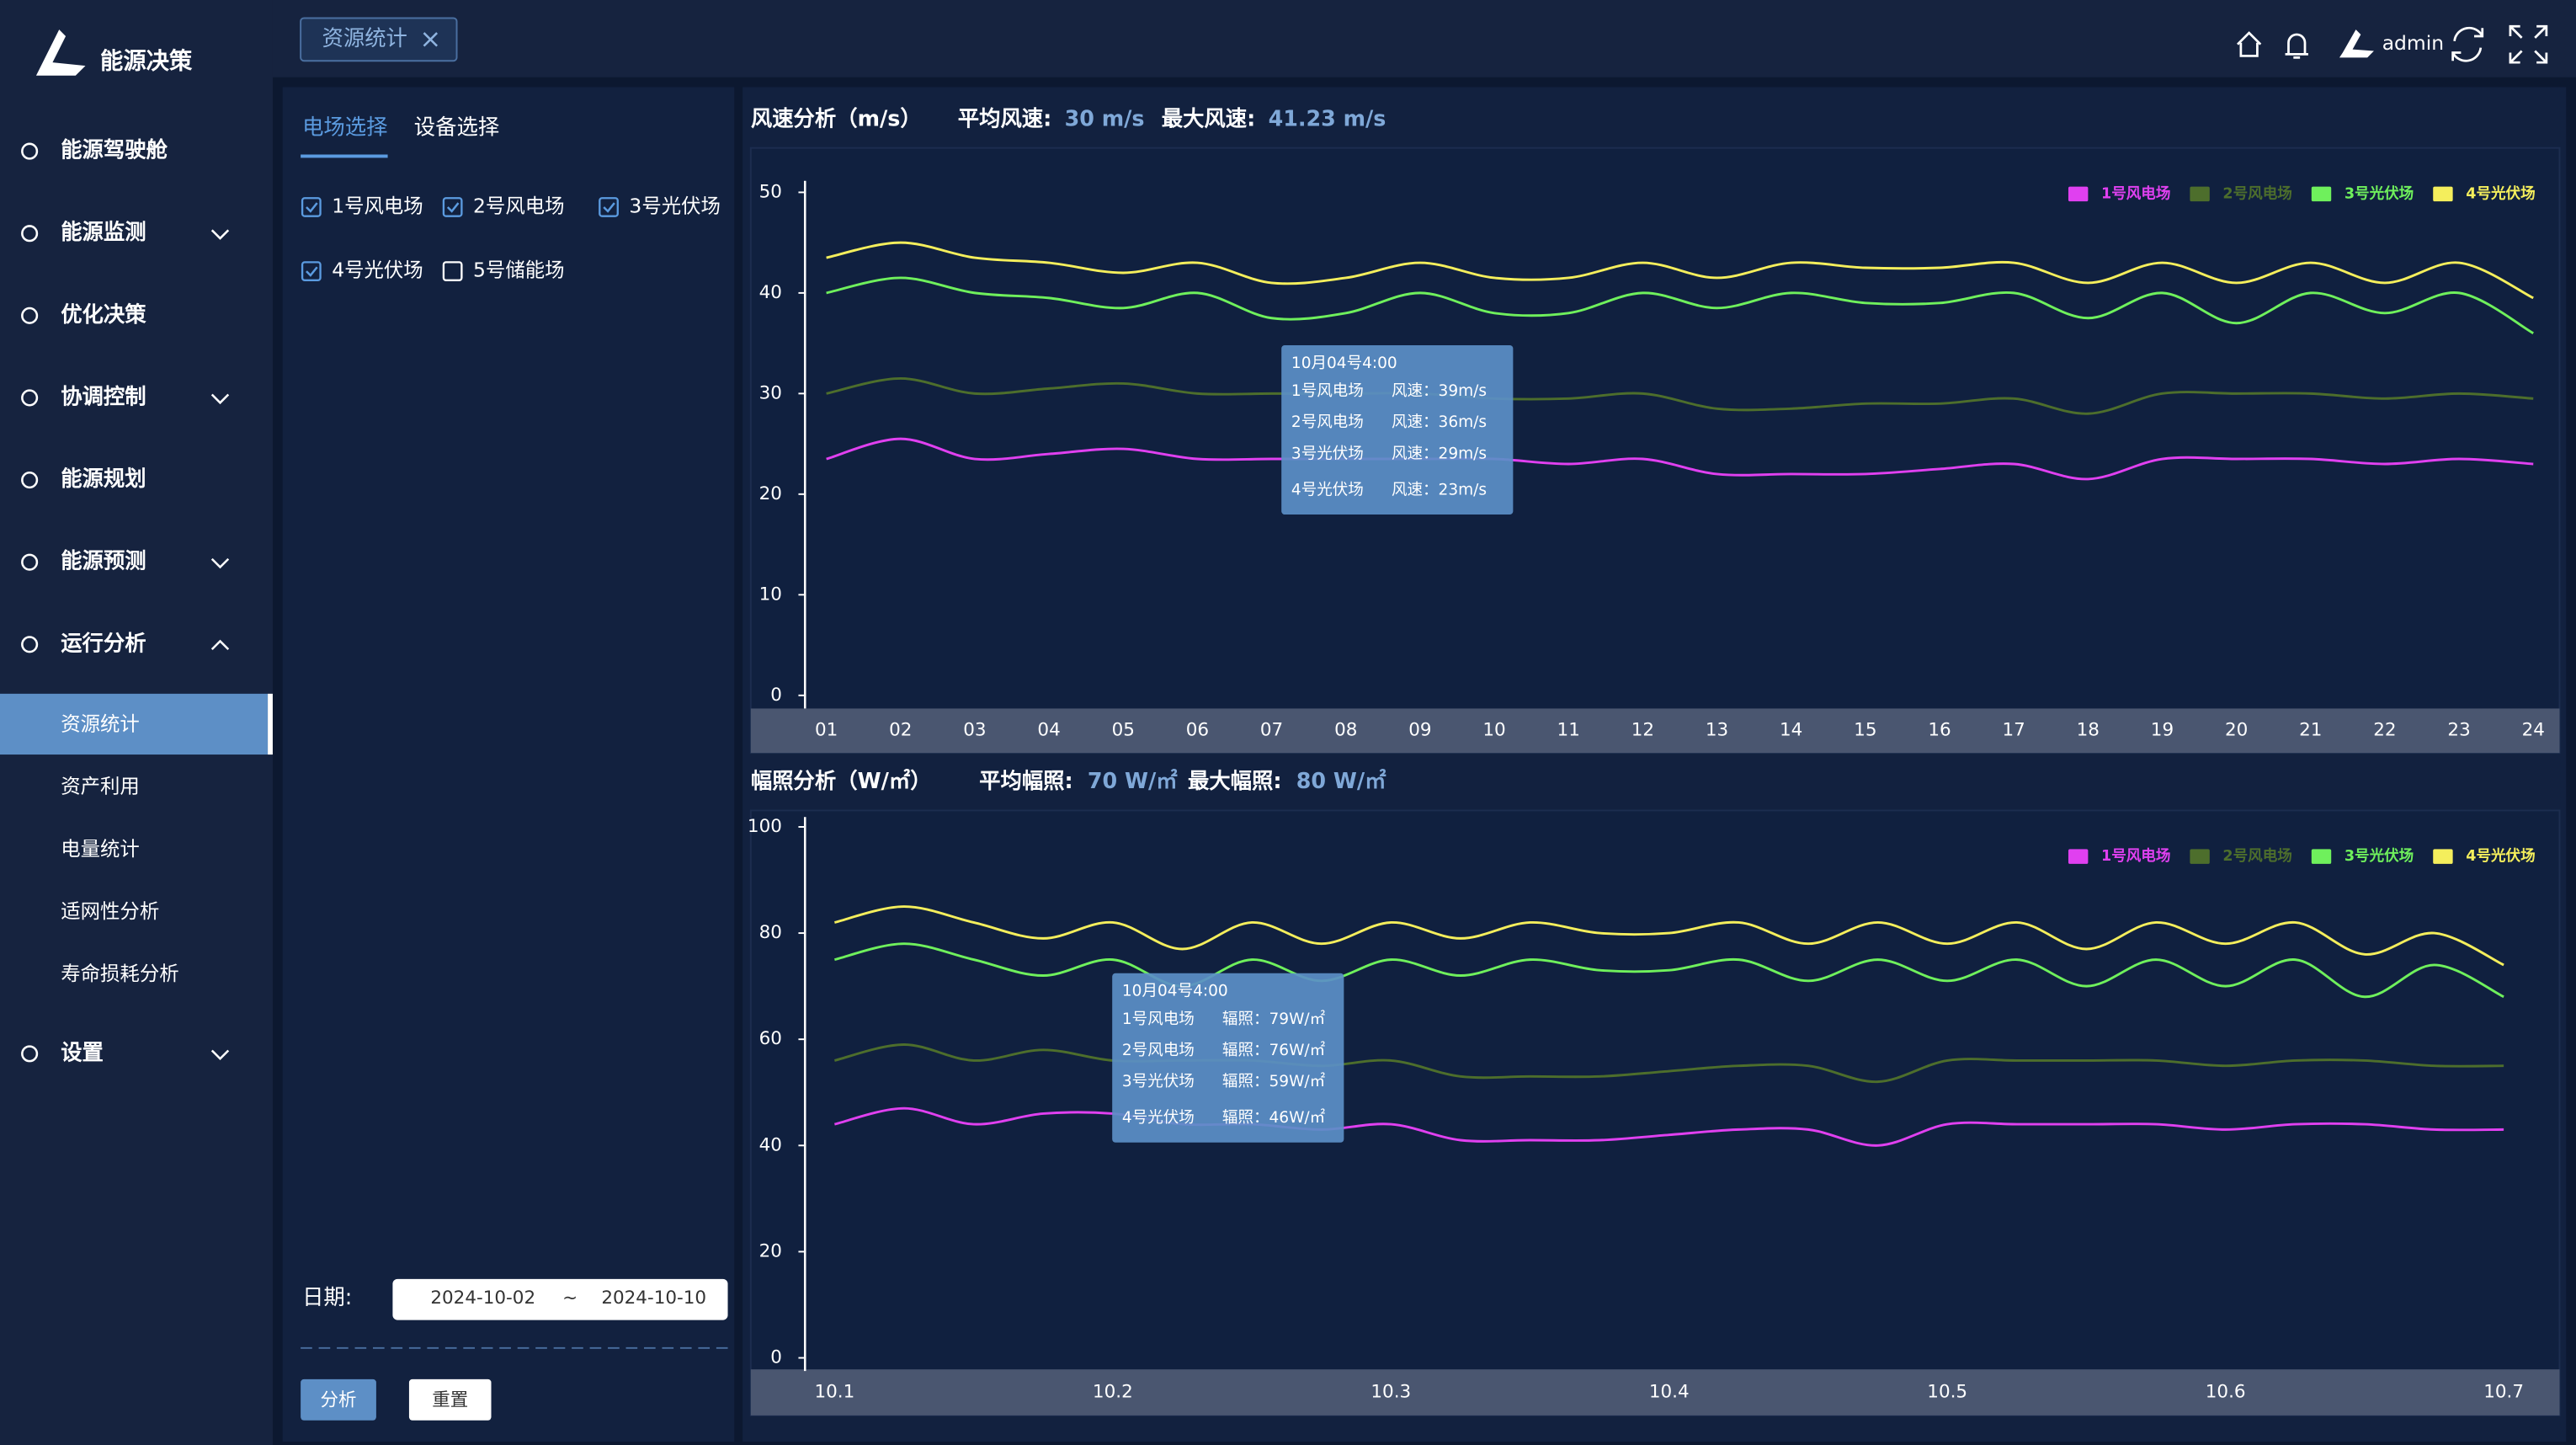  I want to click on menu-item: 运行分析, so click(104, 643).